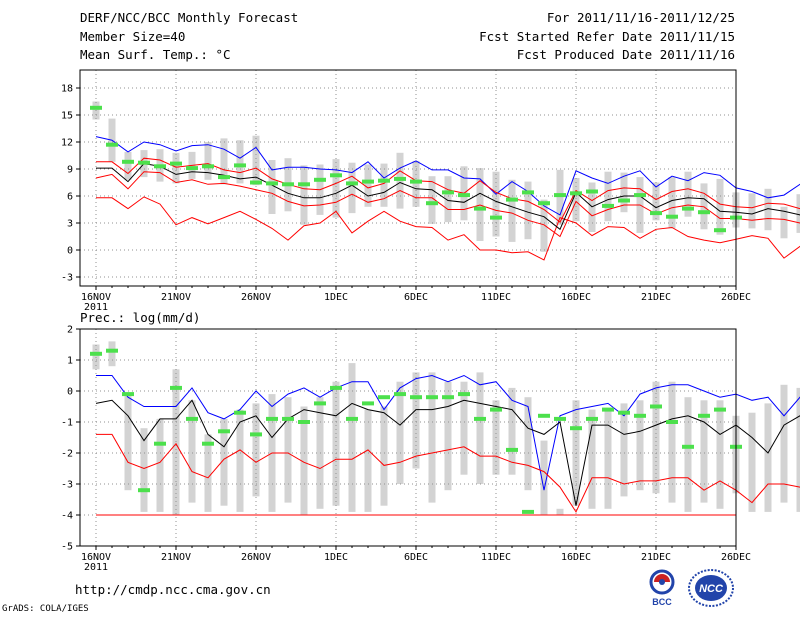  What do you see at coordinates (448, 228) in the screenshot?
I see `temp-min-line` at bounding box center [448, 228].